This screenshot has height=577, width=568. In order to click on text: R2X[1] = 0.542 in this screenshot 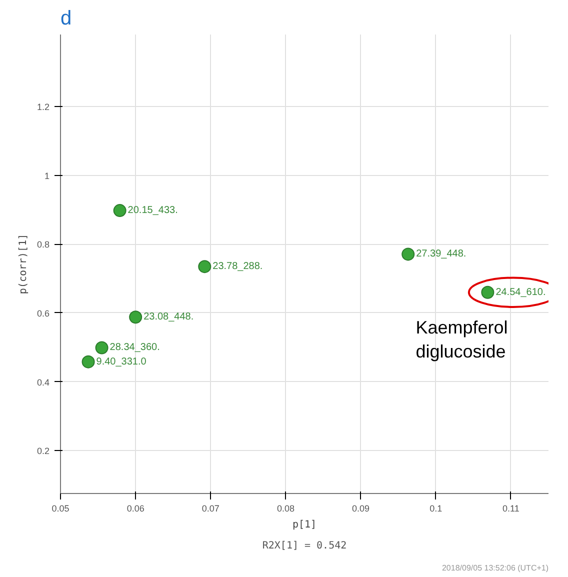, I will do `click(304, 546)`.